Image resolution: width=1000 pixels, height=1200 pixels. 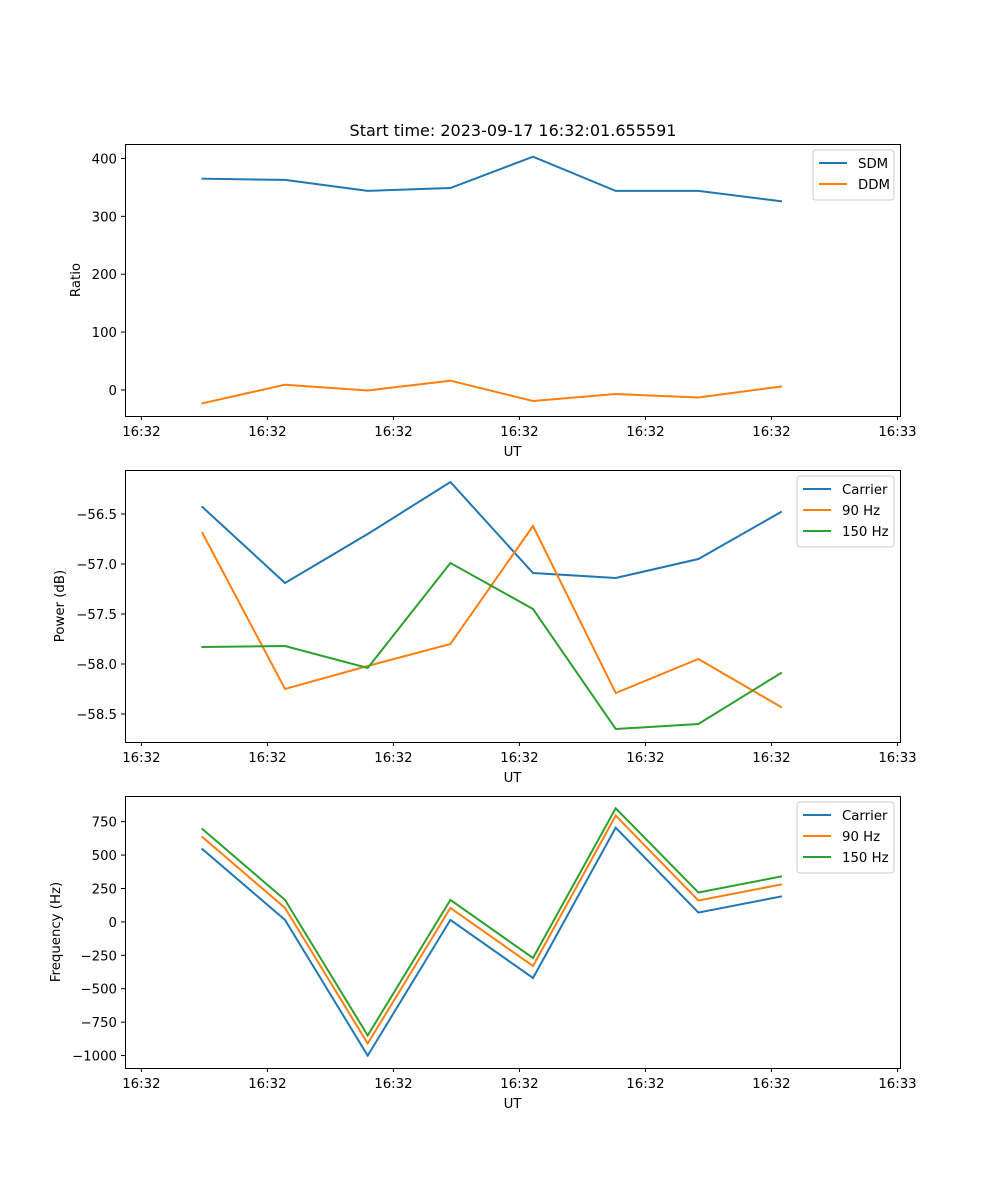 What do you see at coordinates (98, 956) in the screenshot?
I see `y-tick-label: −250` at bounding box center [98, 956].